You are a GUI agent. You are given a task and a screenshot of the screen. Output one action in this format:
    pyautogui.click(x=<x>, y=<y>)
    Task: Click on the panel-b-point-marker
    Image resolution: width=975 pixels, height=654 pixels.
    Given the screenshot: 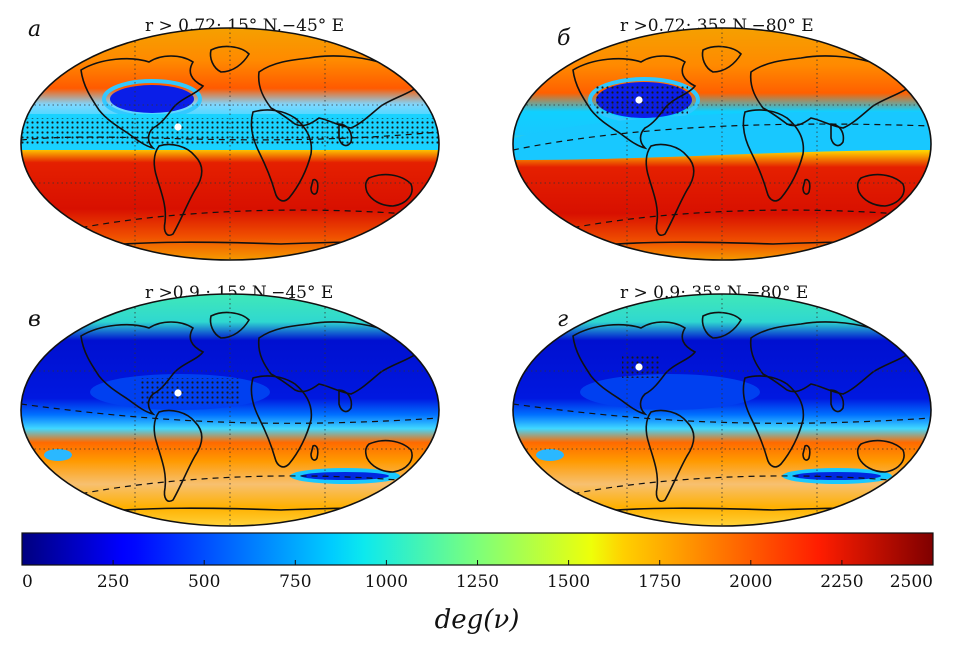 What is the action you would take?
    pyautogui.click(x=639, y=100)
    